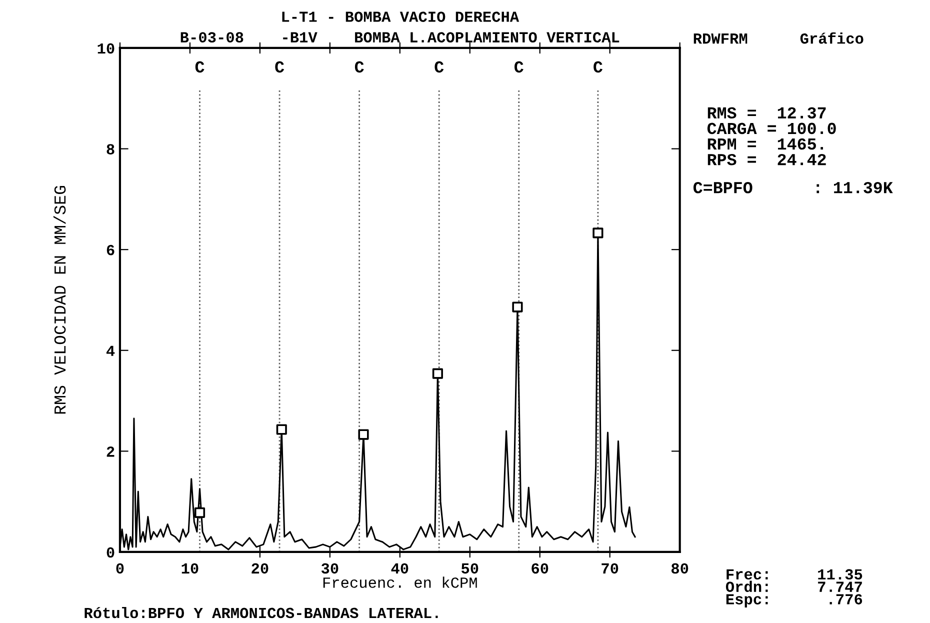 The width and height of the screenshot is (930, 623). Describe the element at coordinates (120, 568) in the screenshot. I see `x-tick-label: 0` at that location.